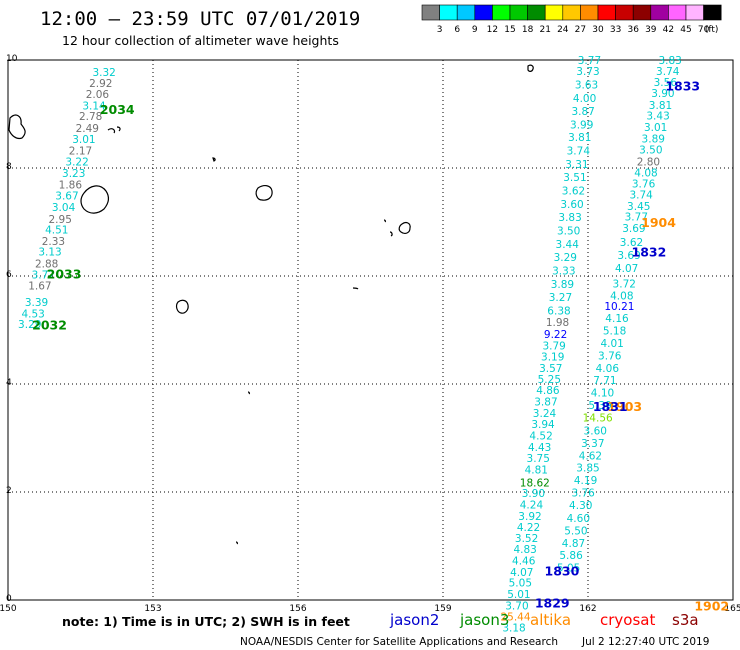 Image resolution: width=740 pixels, height=650 pixels. What do you see at coordinates (32, 314) in the screenshot?
I see `wave-height-value: 4.53` at bounding box center [32, 314].